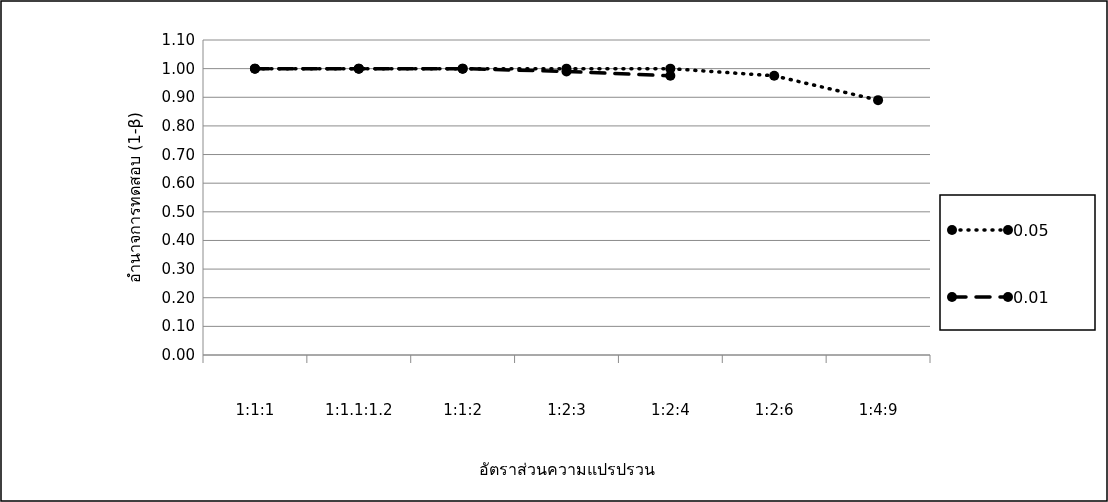  Describe the element at coordinates (670, 410) in the screenshot. I see `x-tick-label: 1:2:4` at that location.